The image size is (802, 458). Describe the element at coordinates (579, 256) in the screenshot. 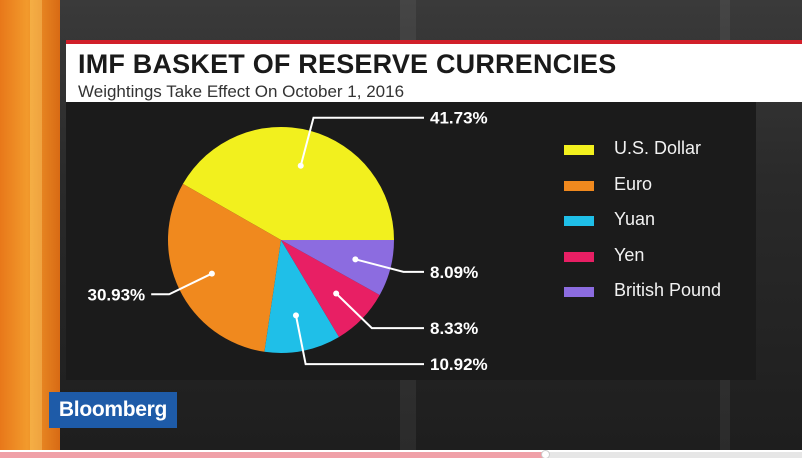

I see `legend-swatch-yen` at that location.